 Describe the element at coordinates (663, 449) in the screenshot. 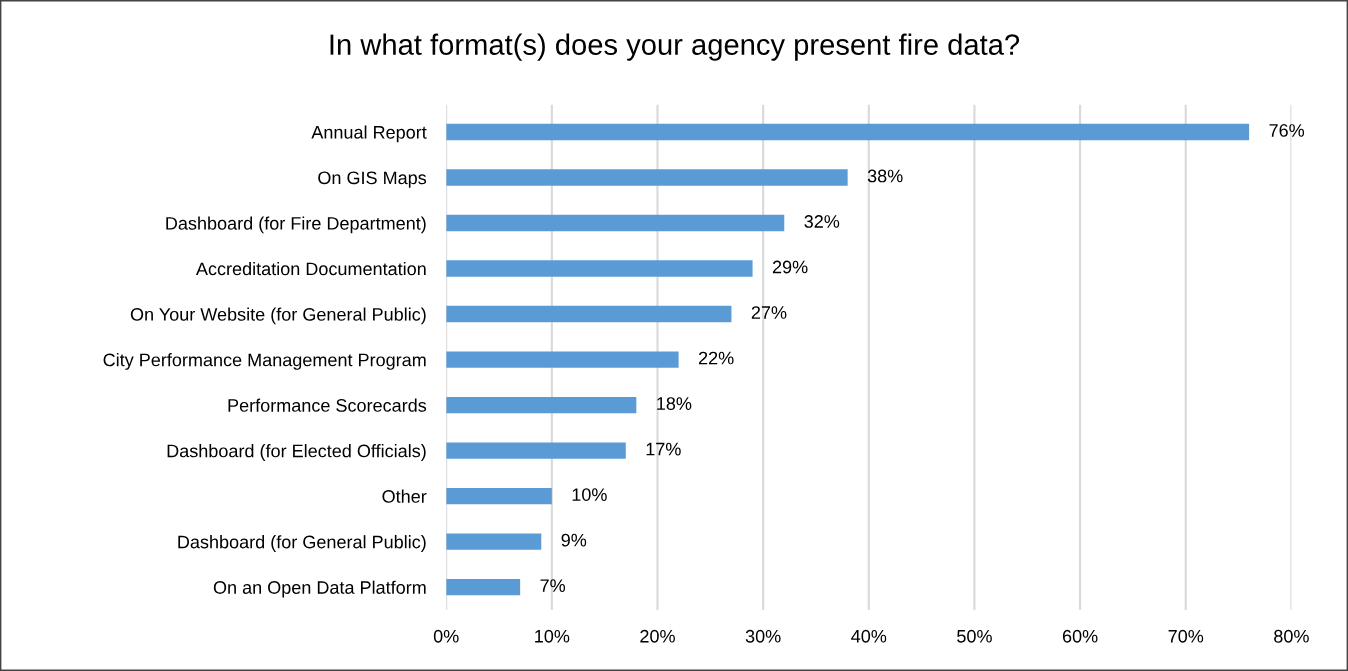

I see `data-label: 17%` at that location.